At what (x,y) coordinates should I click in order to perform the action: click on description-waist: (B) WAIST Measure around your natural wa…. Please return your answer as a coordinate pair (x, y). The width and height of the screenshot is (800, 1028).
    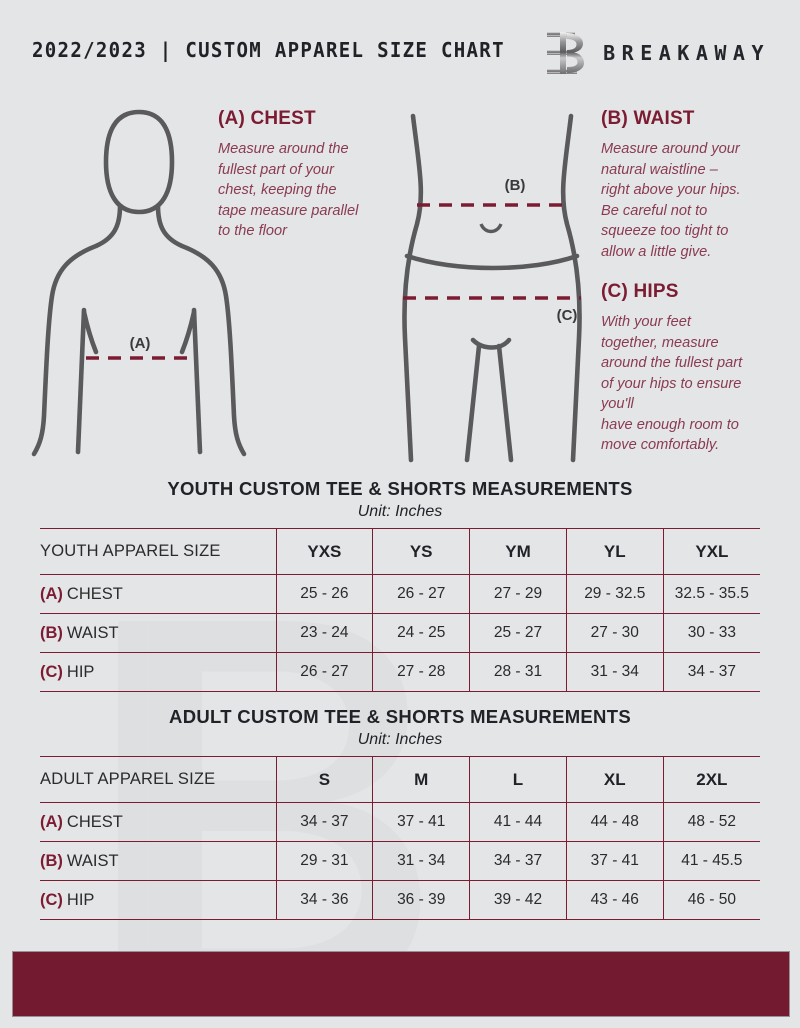
    Looking at the image, I should click on (691, 185).